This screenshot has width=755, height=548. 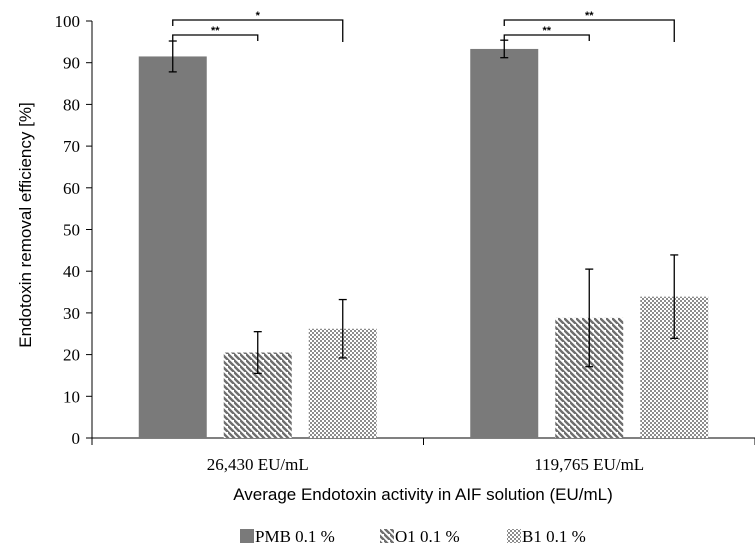 I want to click on legend-label-3: B1 0.1 %, so click(x=554, y=536).